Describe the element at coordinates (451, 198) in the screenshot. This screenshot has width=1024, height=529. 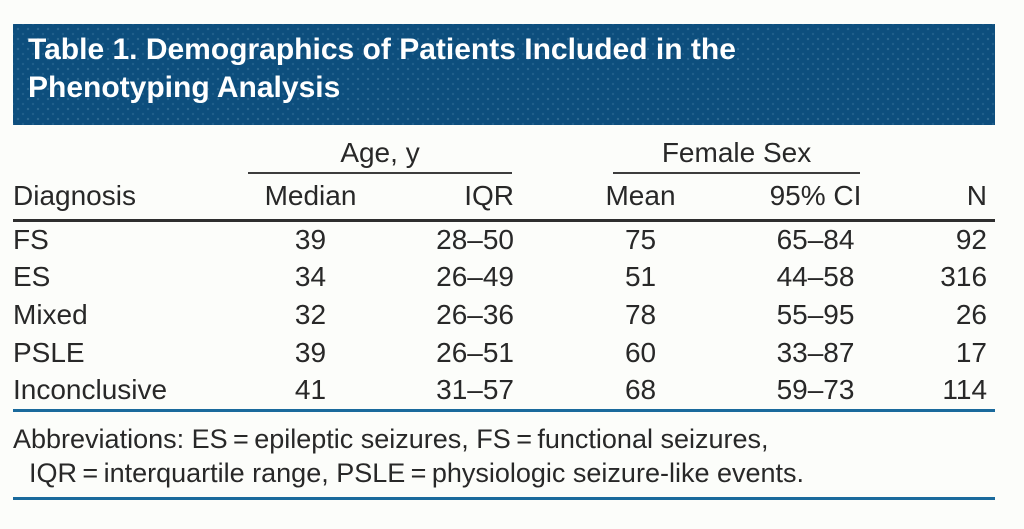
I see `col-header-iqr: IQR` at that location.